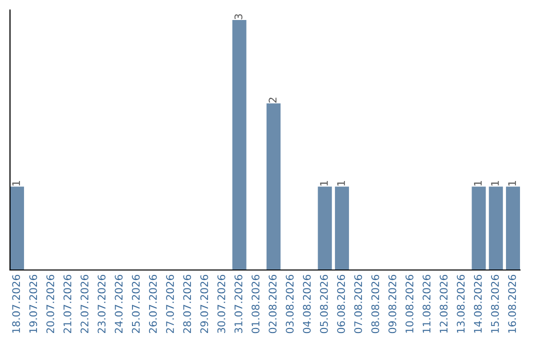 The width and height of the screenshot is (540, 340). I want to click on x-tick-label: 21.07.2026, so click(67, 304).